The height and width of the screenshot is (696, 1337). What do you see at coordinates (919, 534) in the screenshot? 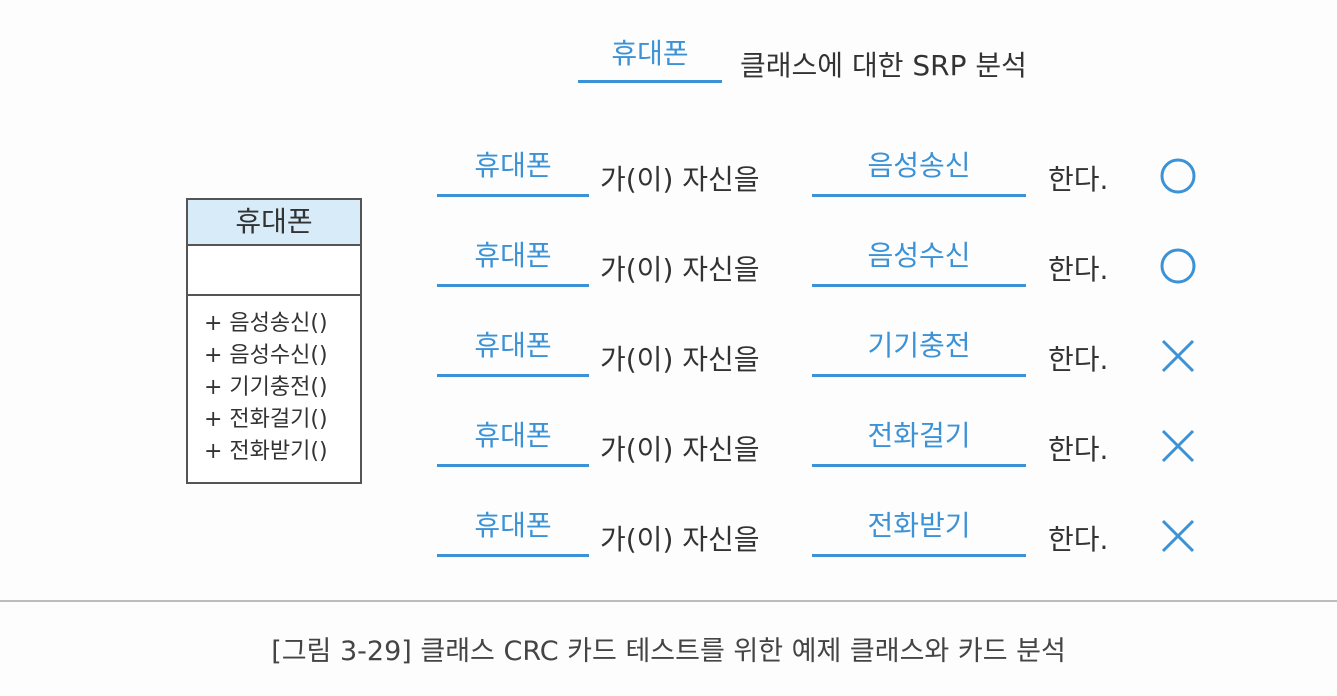
I see `row-verb: 전화받기` at bounding box center [919, 534].